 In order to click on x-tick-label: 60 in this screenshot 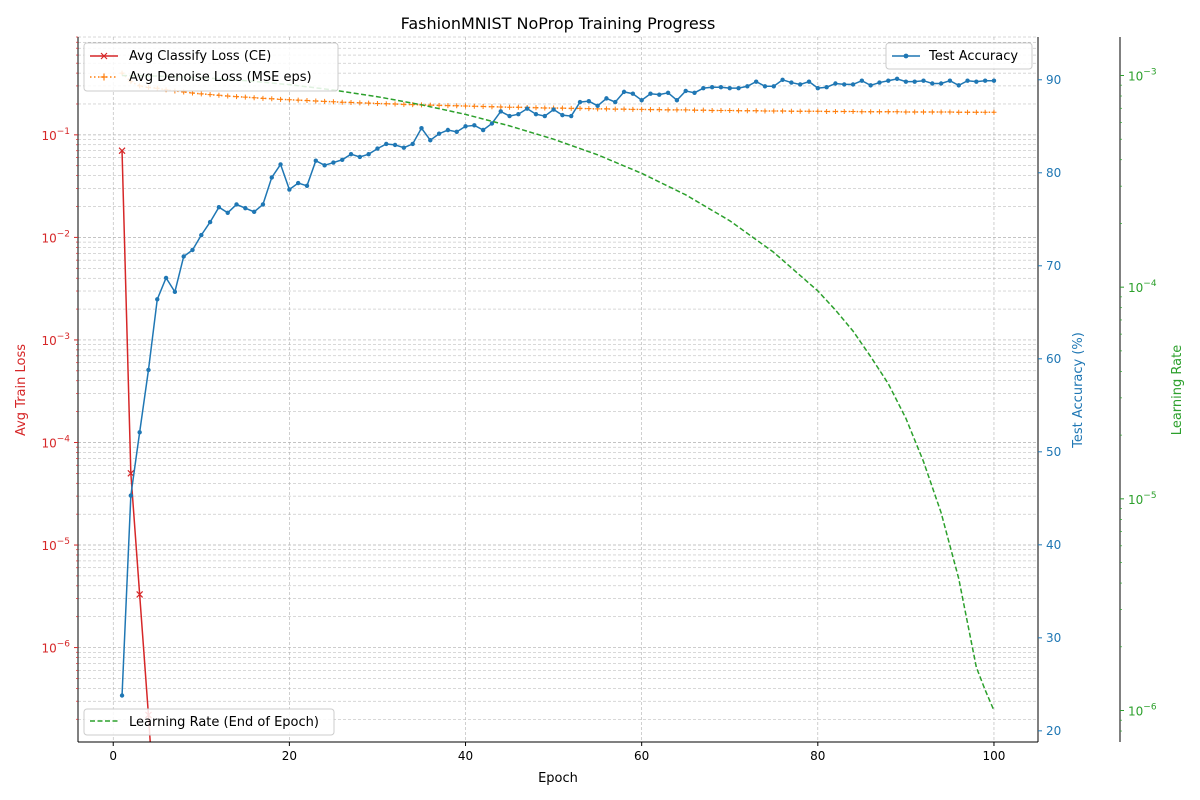, I will do `click(641, 756)`.